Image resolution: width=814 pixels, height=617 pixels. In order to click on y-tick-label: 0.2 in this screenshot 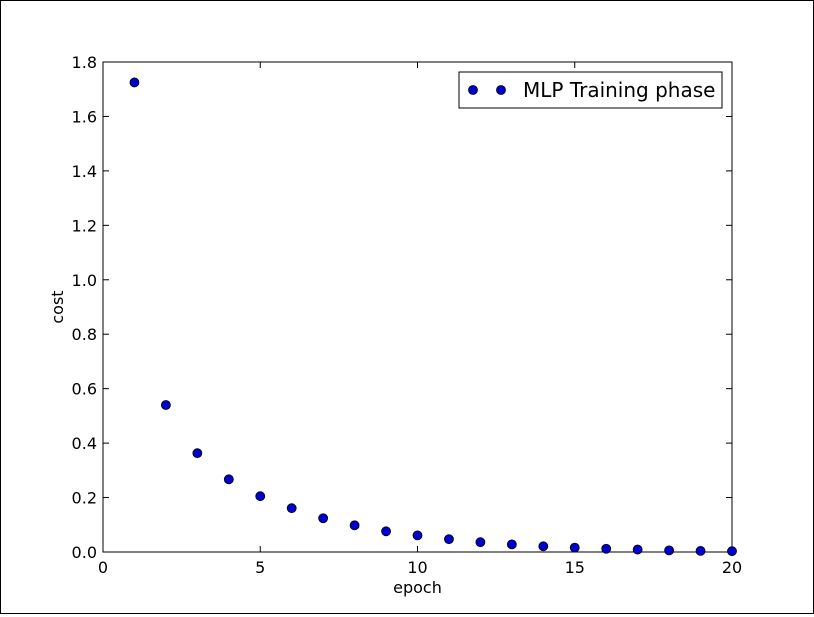, I will do `click(84, 498)`.